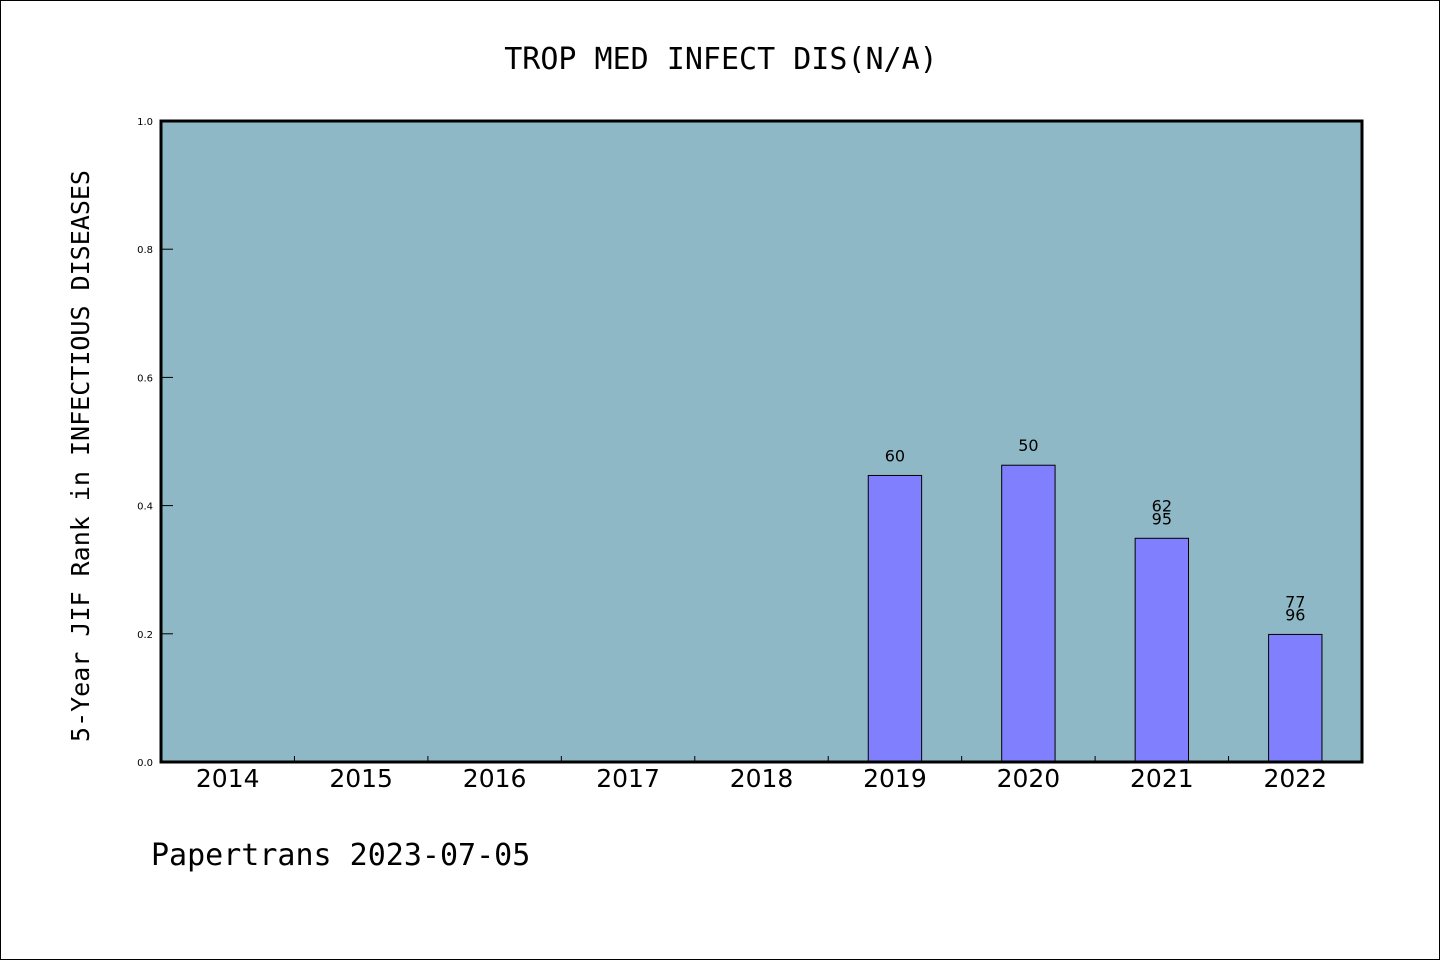  Describe the element at coordinates (628, 778) in the screenshot. I see `x-tick-label: 2017` at that location.